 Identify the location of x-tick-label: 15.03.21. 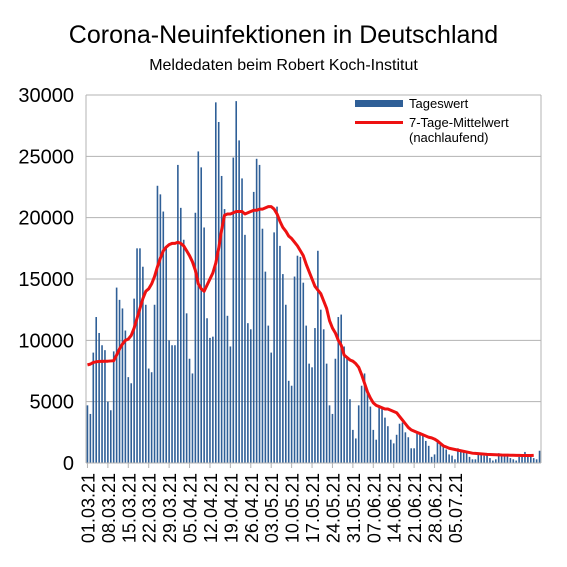
(129, 508).